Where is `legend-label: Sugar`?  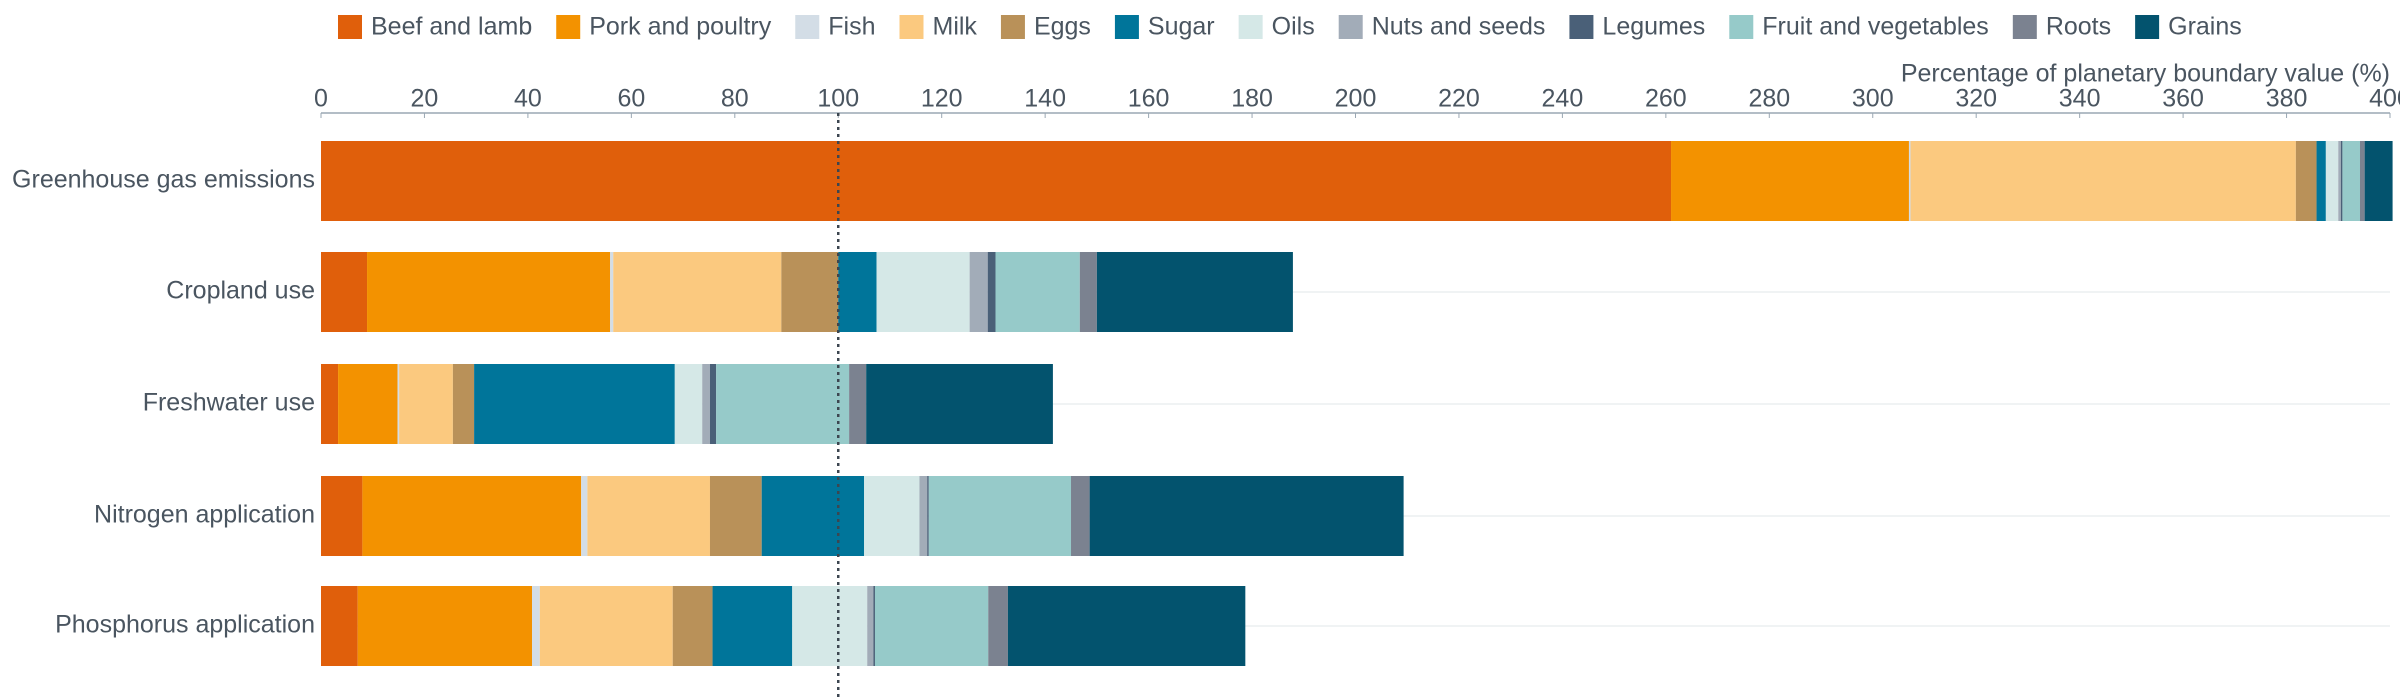
legend-label: Sugar is located at coordinates (1181, 27).